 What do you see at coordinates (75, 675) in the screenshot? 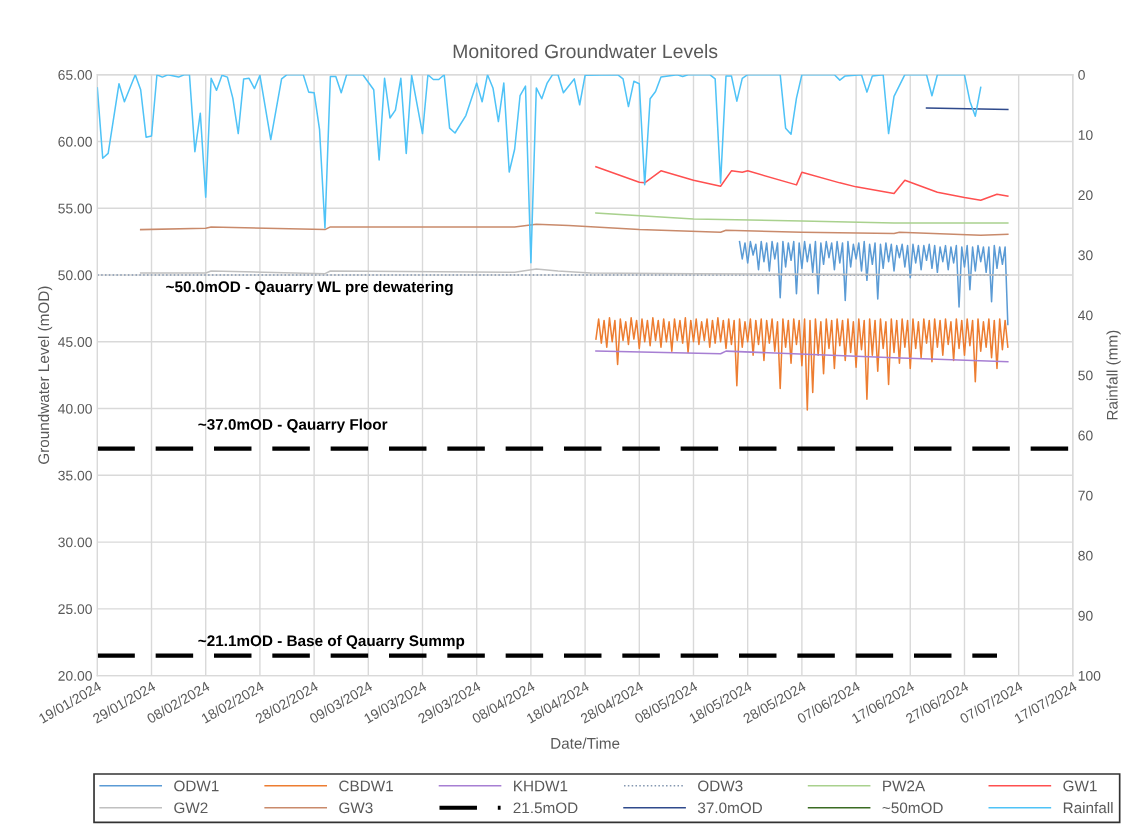
I see `y-tick-label: 20.00` at bounding box center [75, 675].